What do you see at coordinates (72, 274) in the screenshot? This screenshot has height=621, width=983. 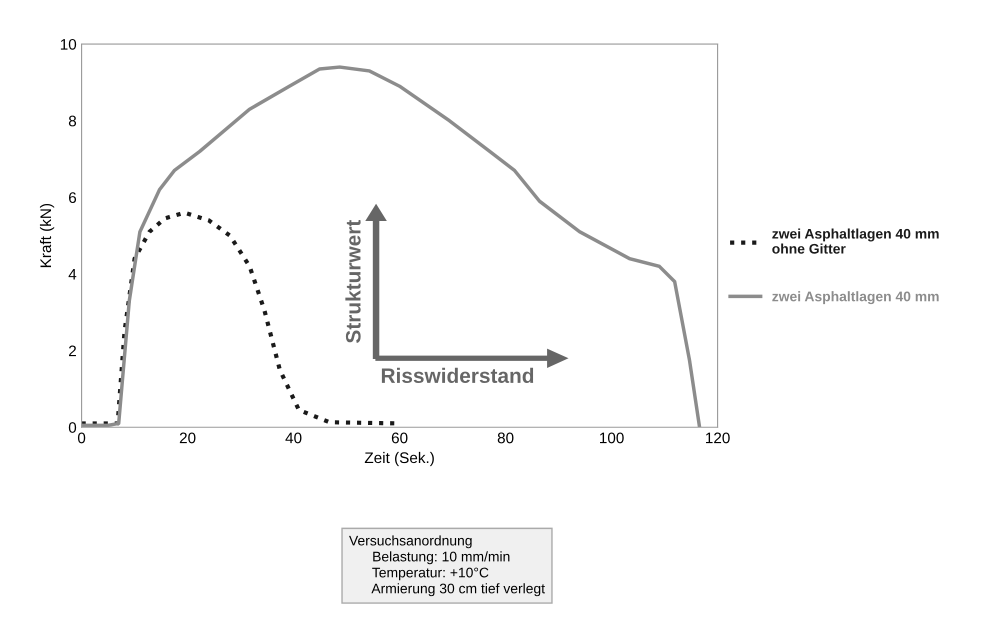 I see `y-tick-label: 4` at bounding box center [72, 274].